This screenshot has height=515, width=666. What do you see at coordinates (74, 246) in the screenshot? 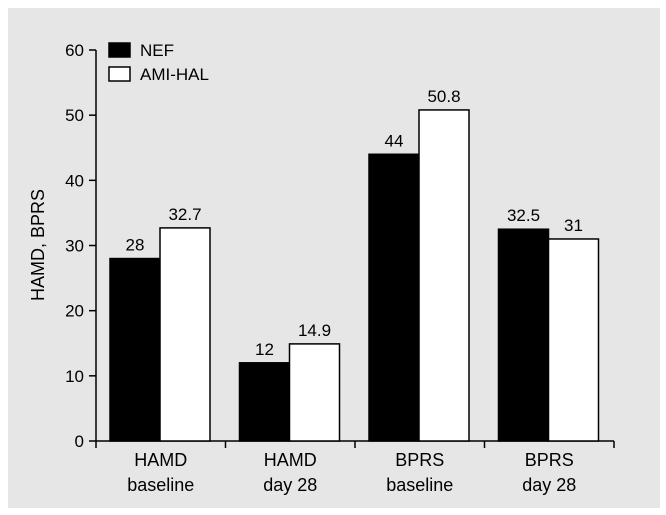
I see `y-tick-label: 30` at bounding box center [74, 246].